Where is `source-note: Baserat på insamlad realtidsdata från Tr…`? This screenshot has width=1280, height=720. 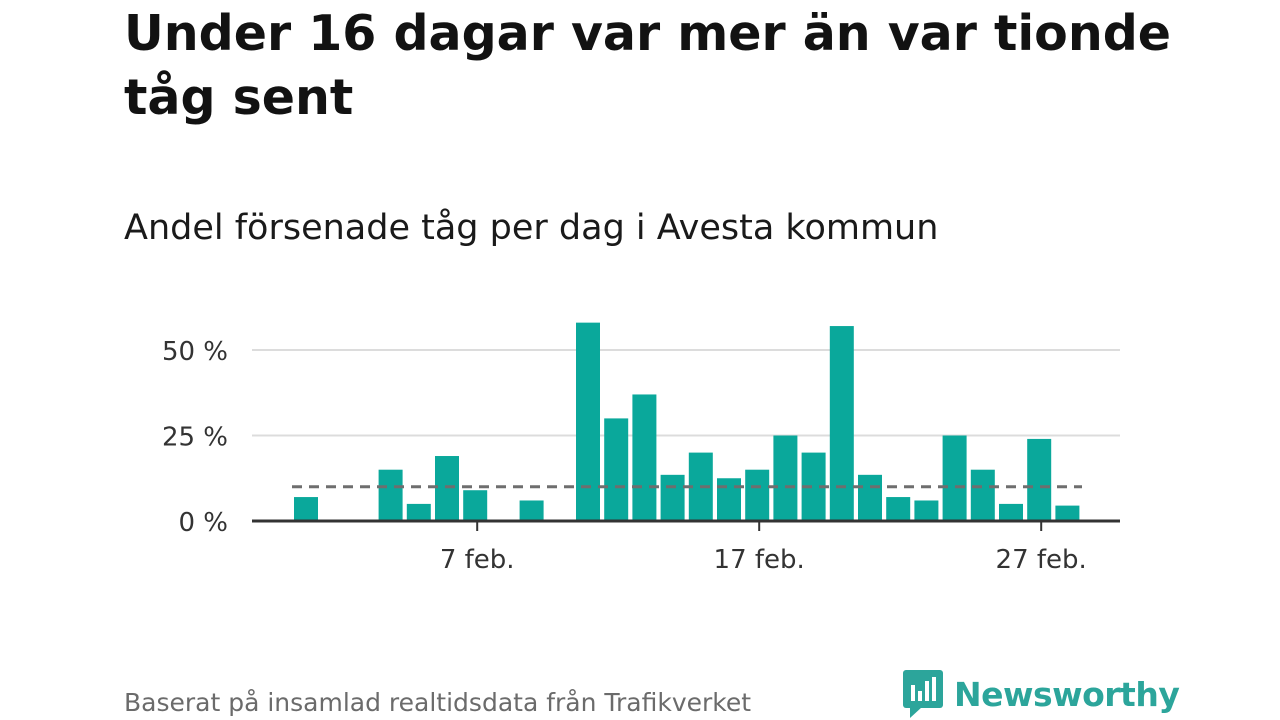
source-note: Baserat på insamlad realtidsdata från Tr… is located at coordinates (438, 702).